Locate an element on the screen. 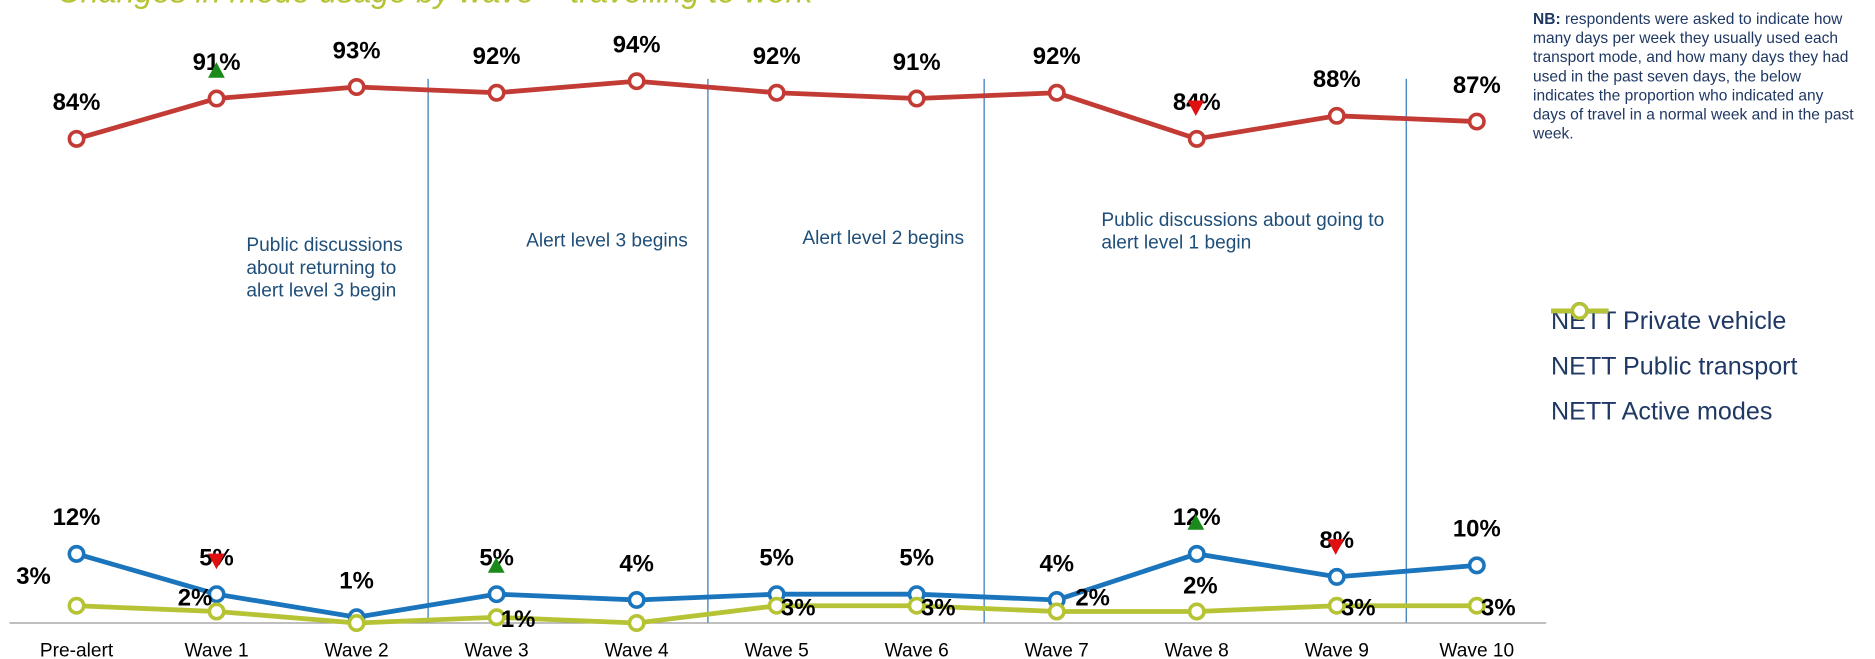  x-tick-label: Wave 2 is located at coordinates (357, 649).